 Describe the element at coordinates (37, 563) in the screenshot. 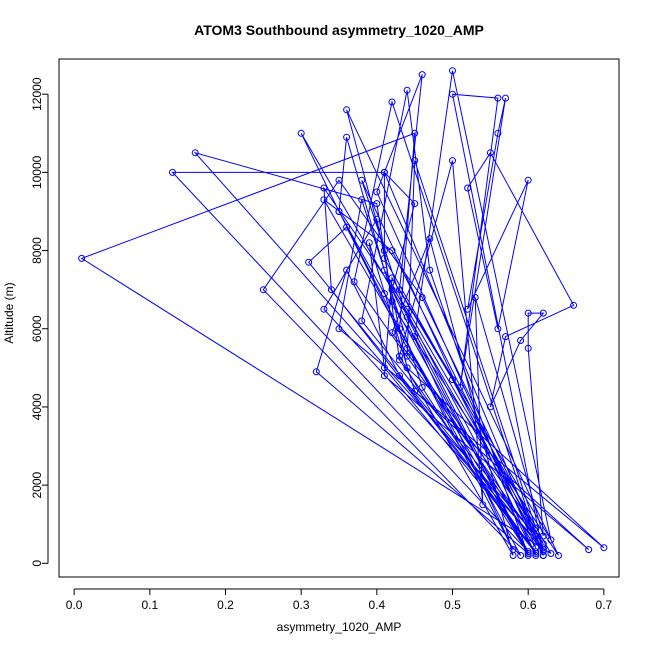

I see `y-tick-label: 0` at that location.